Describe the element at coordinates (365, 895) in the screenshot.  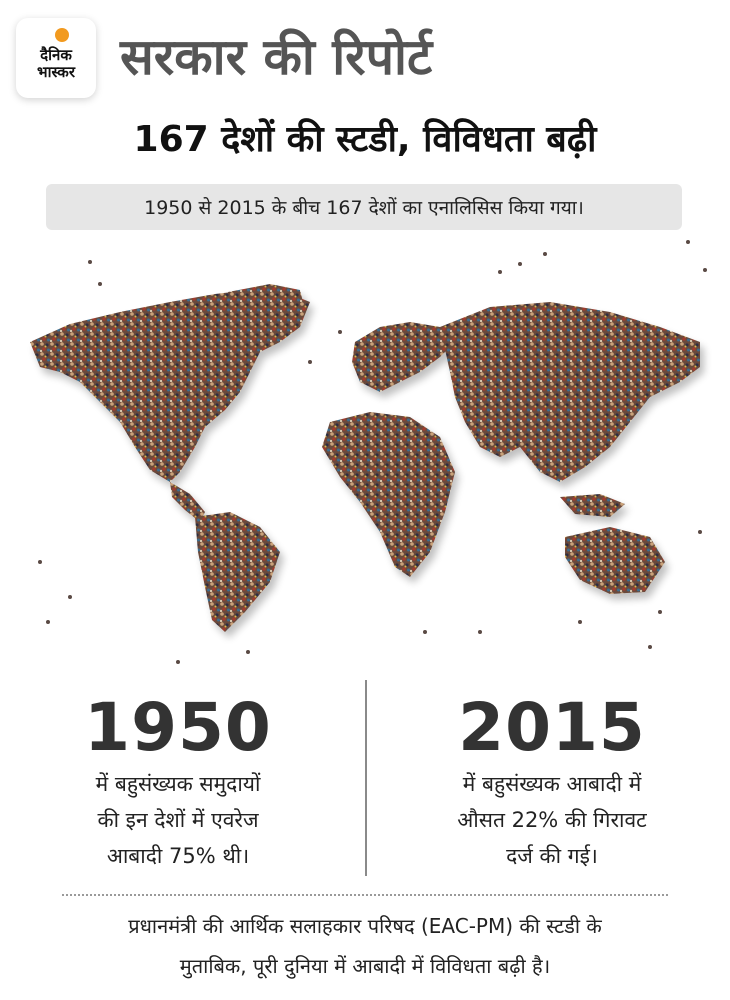
I see `horizontal-dotted-divider` at that location.